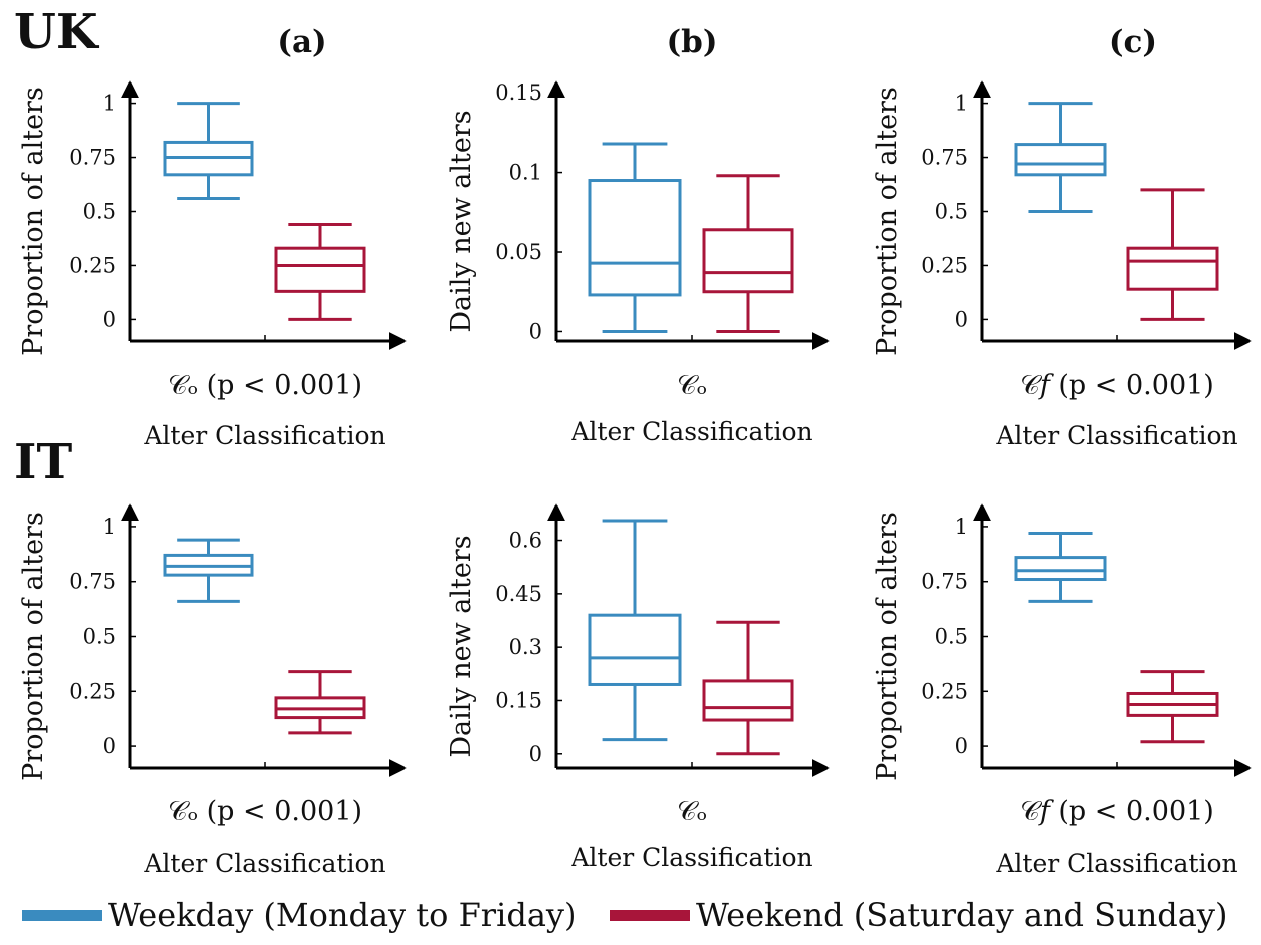 This screenshot has height=945, width=1261. What do you see at coordinates (518, 252) in the screenshot?
I see `y-tick-label: 0.05` at bounding box center [518, 252].